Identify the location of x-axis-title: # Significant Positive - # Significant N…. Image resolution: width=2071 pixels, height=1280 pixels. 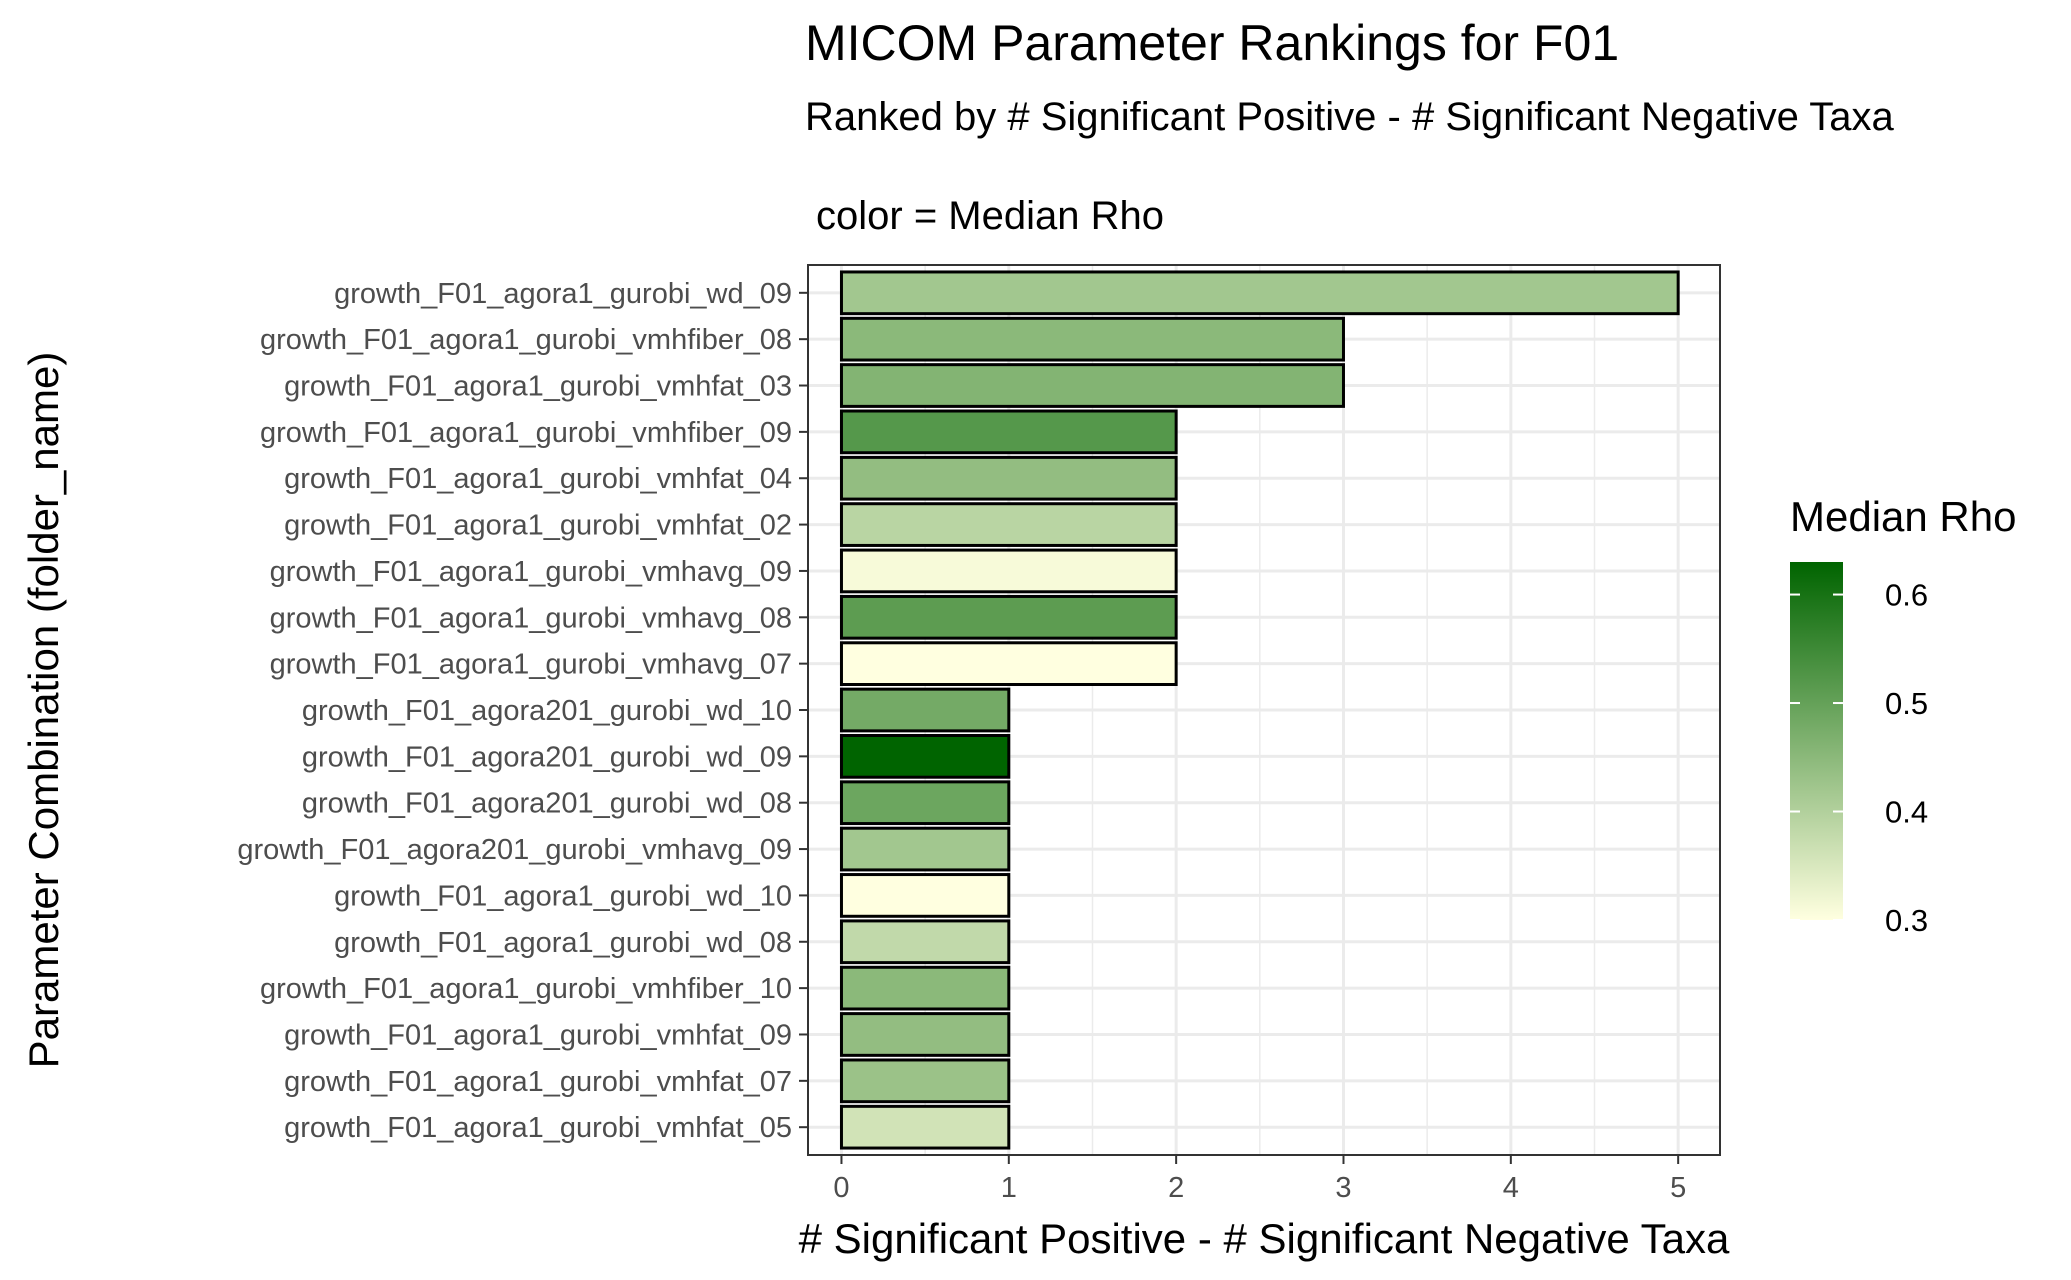
(1264, 1238).